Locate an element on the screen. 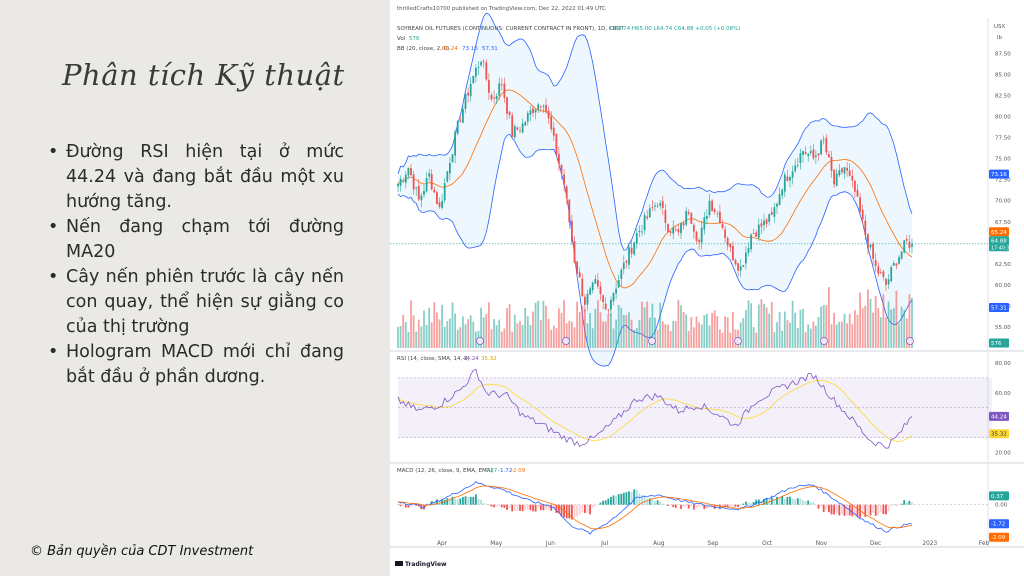 This screenshot has height=580, width=1024. price-tick-label: 87.50 is located at coordinates (1003, 54).